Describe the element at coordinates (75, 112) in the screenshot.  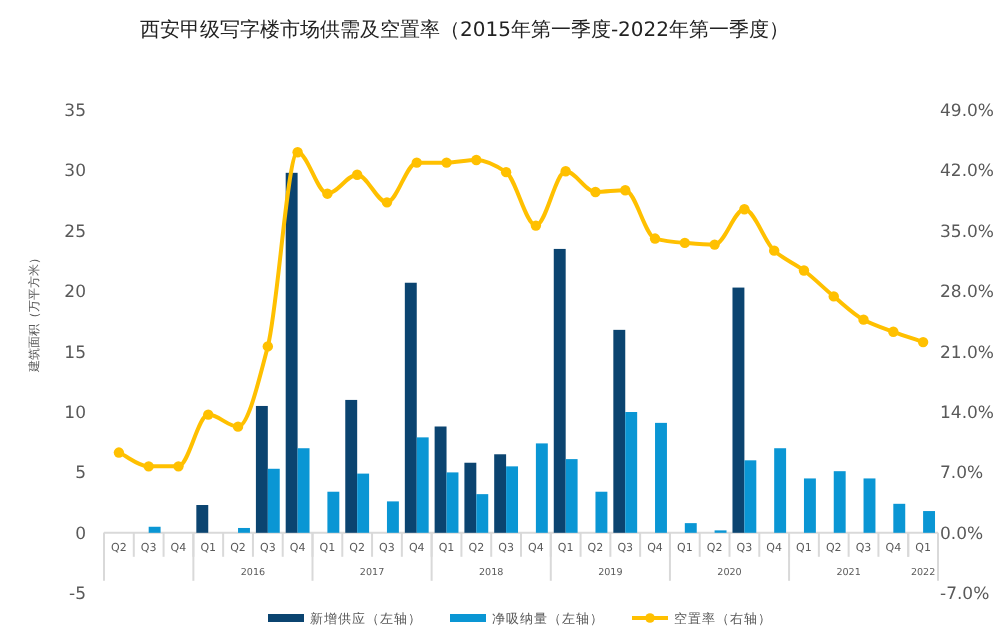
I see `y-tick-label: 35` at that location.